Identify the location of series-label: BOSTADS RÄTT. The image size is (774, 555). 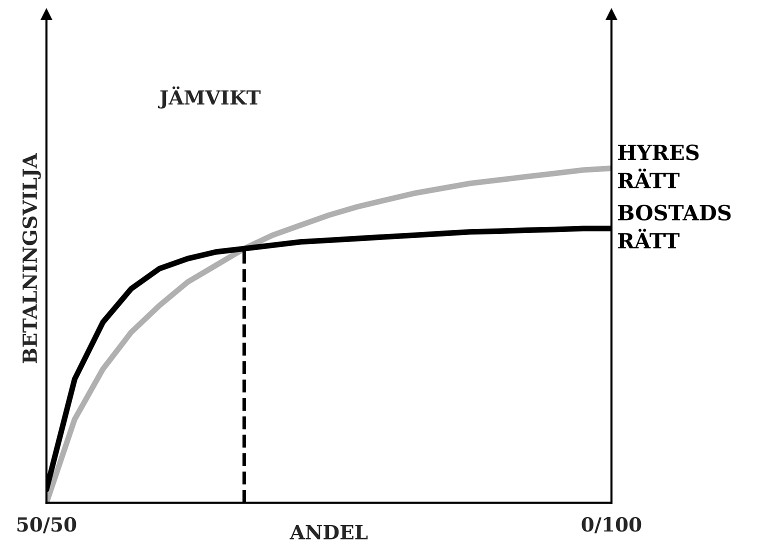
(674, 226).